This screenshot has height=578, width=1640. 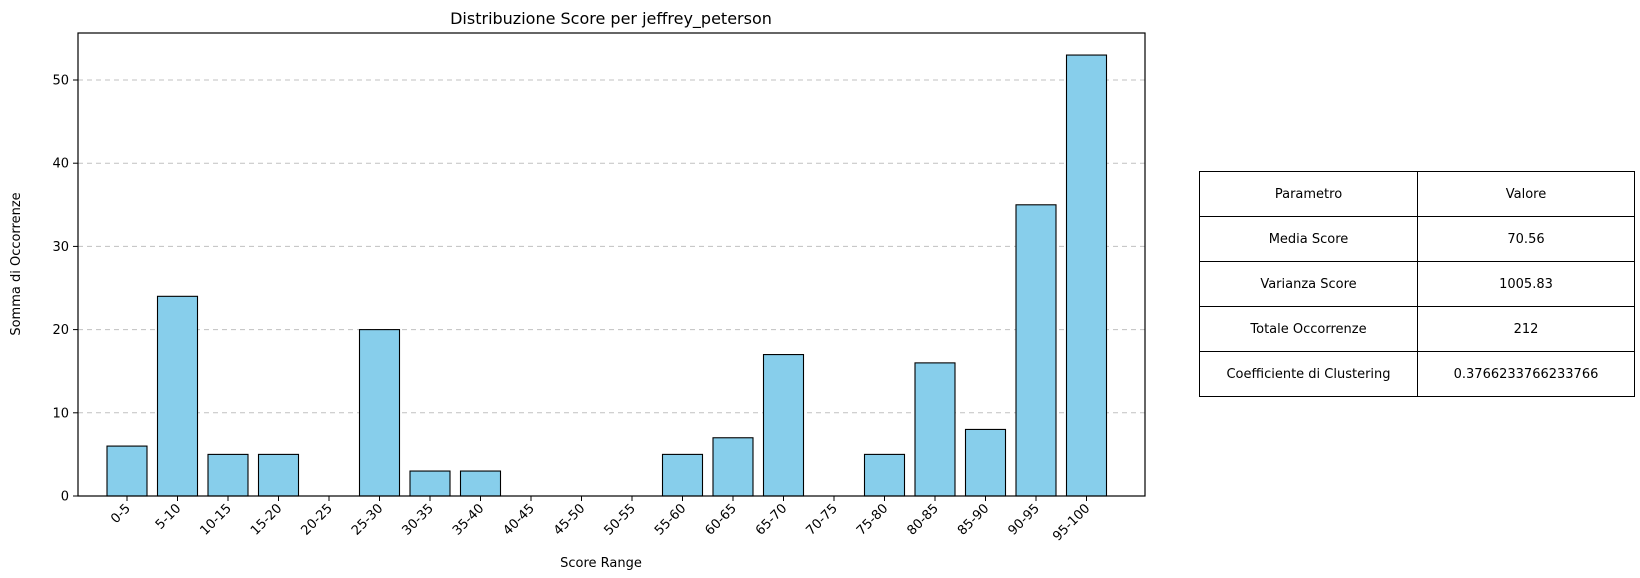 I want to click on x-tick-label: 55-60, so click(x=670, y=519).